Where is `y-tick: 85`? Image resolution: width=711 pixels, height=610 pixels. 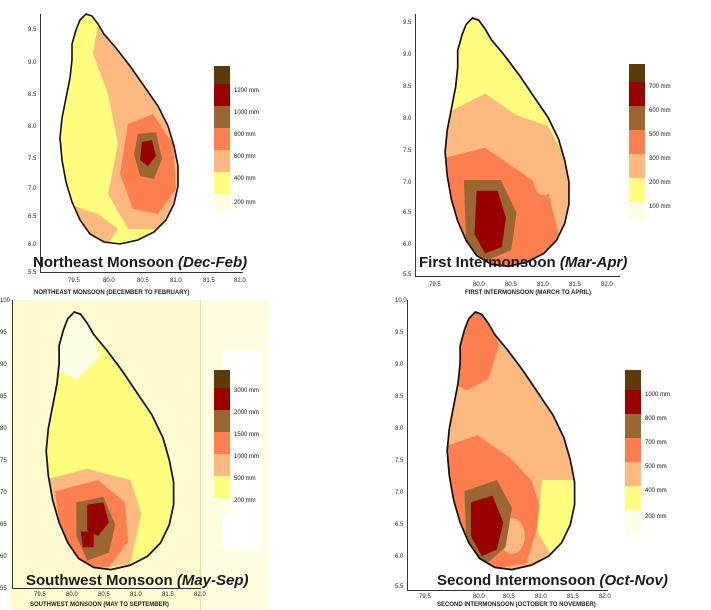
y-tick: 85 is located at coordinates (3, 397).